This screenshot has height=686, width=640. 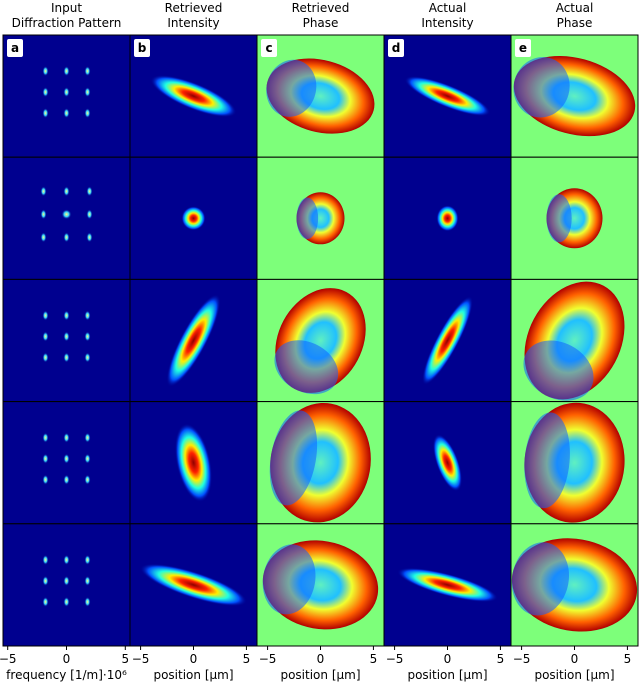 I want to click on image-panel: e, so click(x=574, y=96).